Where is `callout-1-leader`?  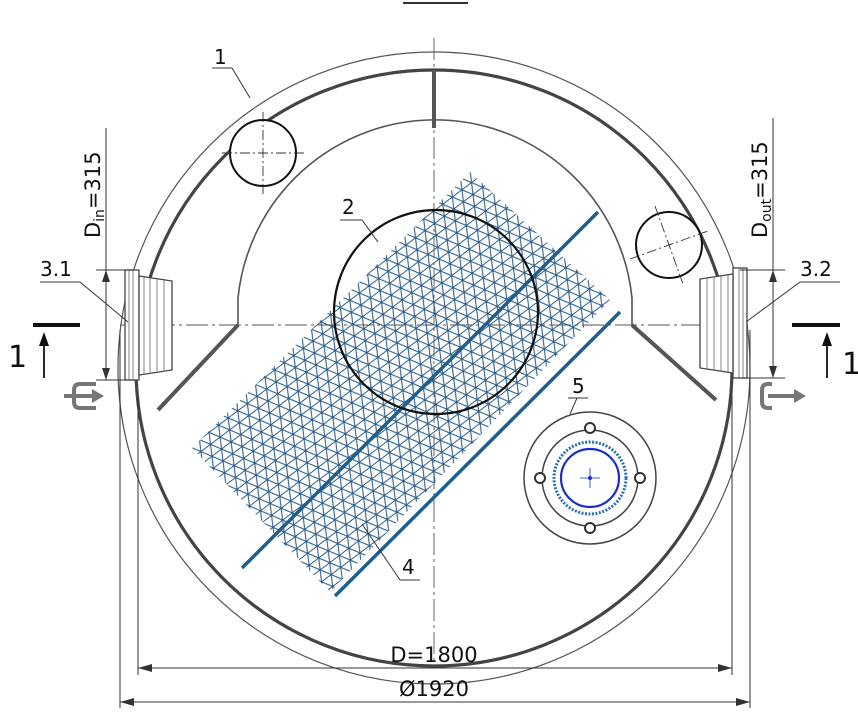 callout-1-leader is located at coordinates (231, 83).